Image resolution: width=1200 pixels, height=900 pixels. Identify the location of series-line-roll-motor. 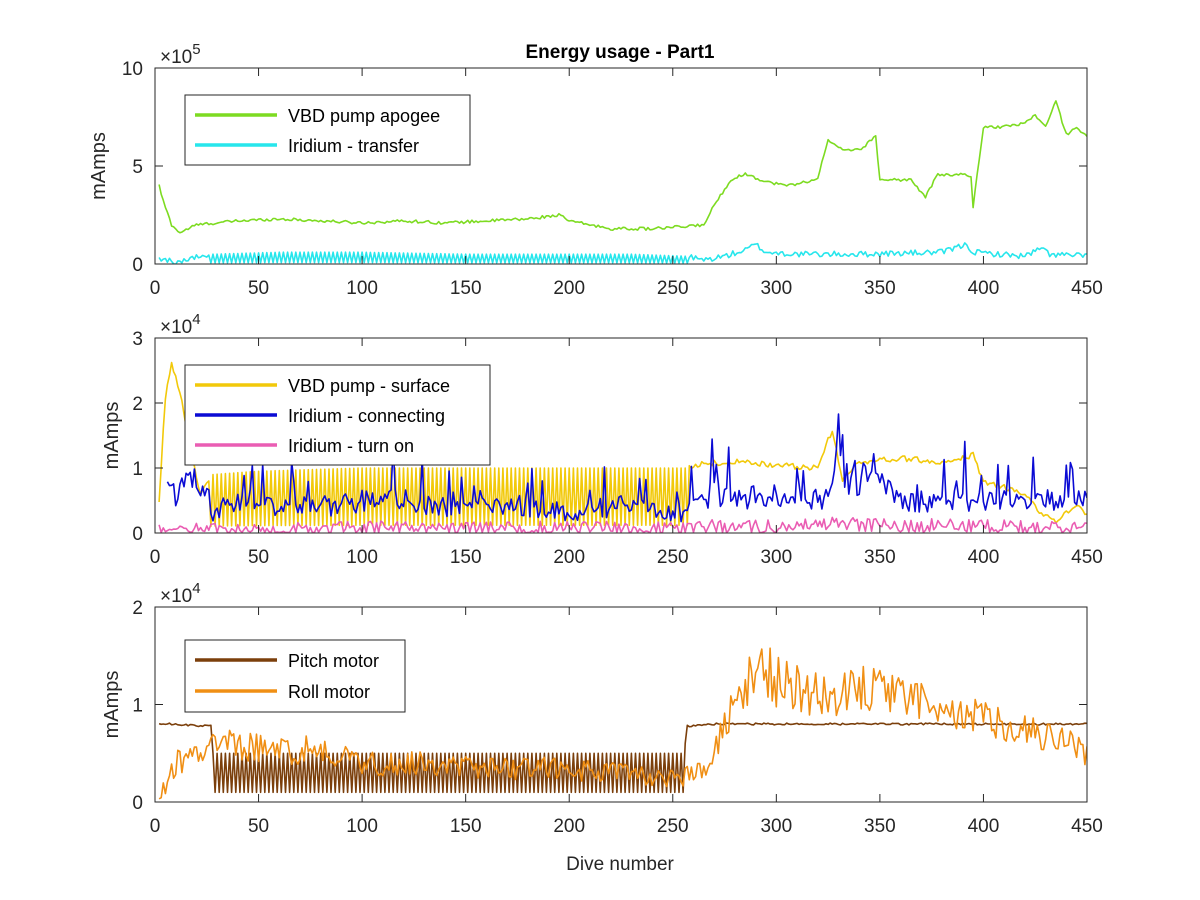
(622, 723).